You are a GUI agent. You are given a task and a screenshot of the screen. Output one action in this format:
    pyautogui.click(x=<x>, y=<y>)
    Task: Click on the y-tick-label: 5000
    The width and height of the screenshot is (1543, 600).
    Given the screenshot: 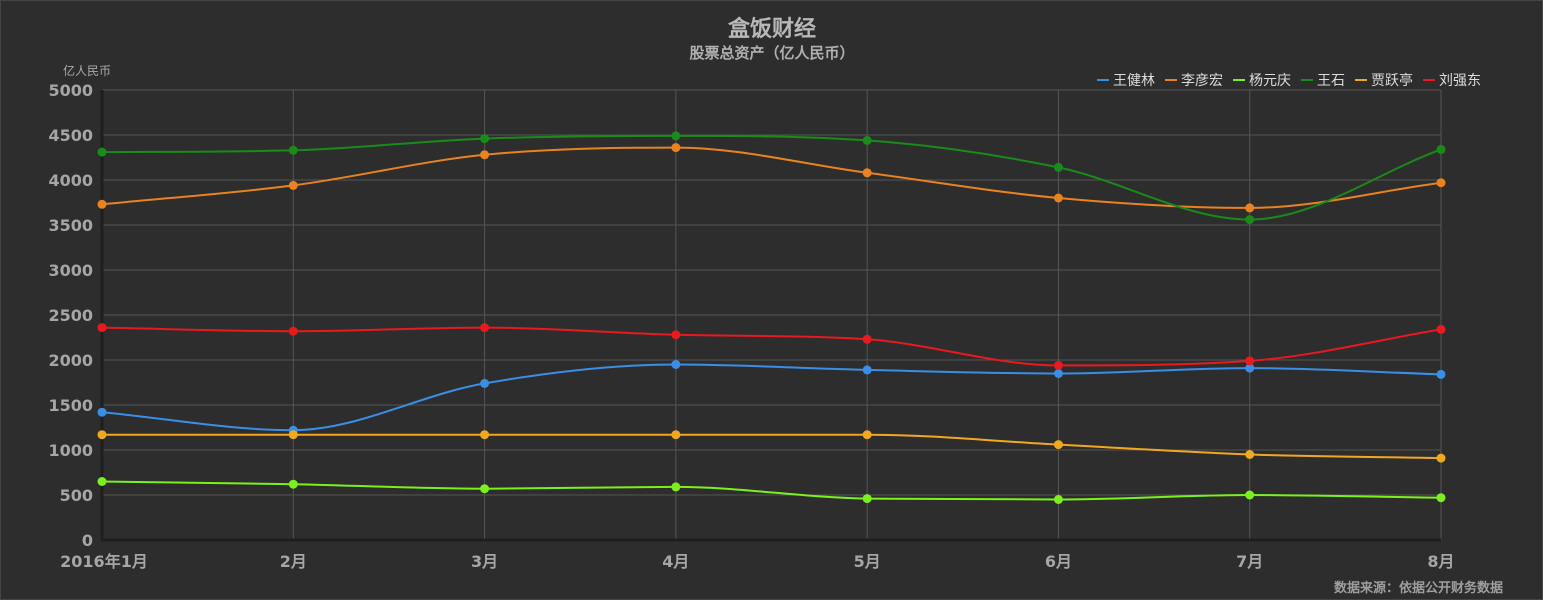 What is the action you would take?
    pyautogui.click(x=70, y=90)
    